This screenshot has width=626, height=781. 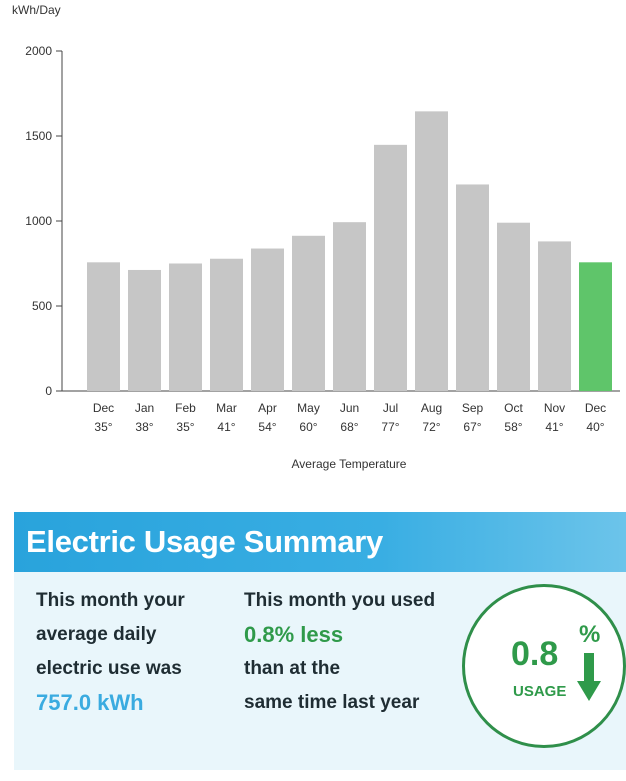 I want to click on x-tick-label-month: Jan, so click(x=144, y=408).